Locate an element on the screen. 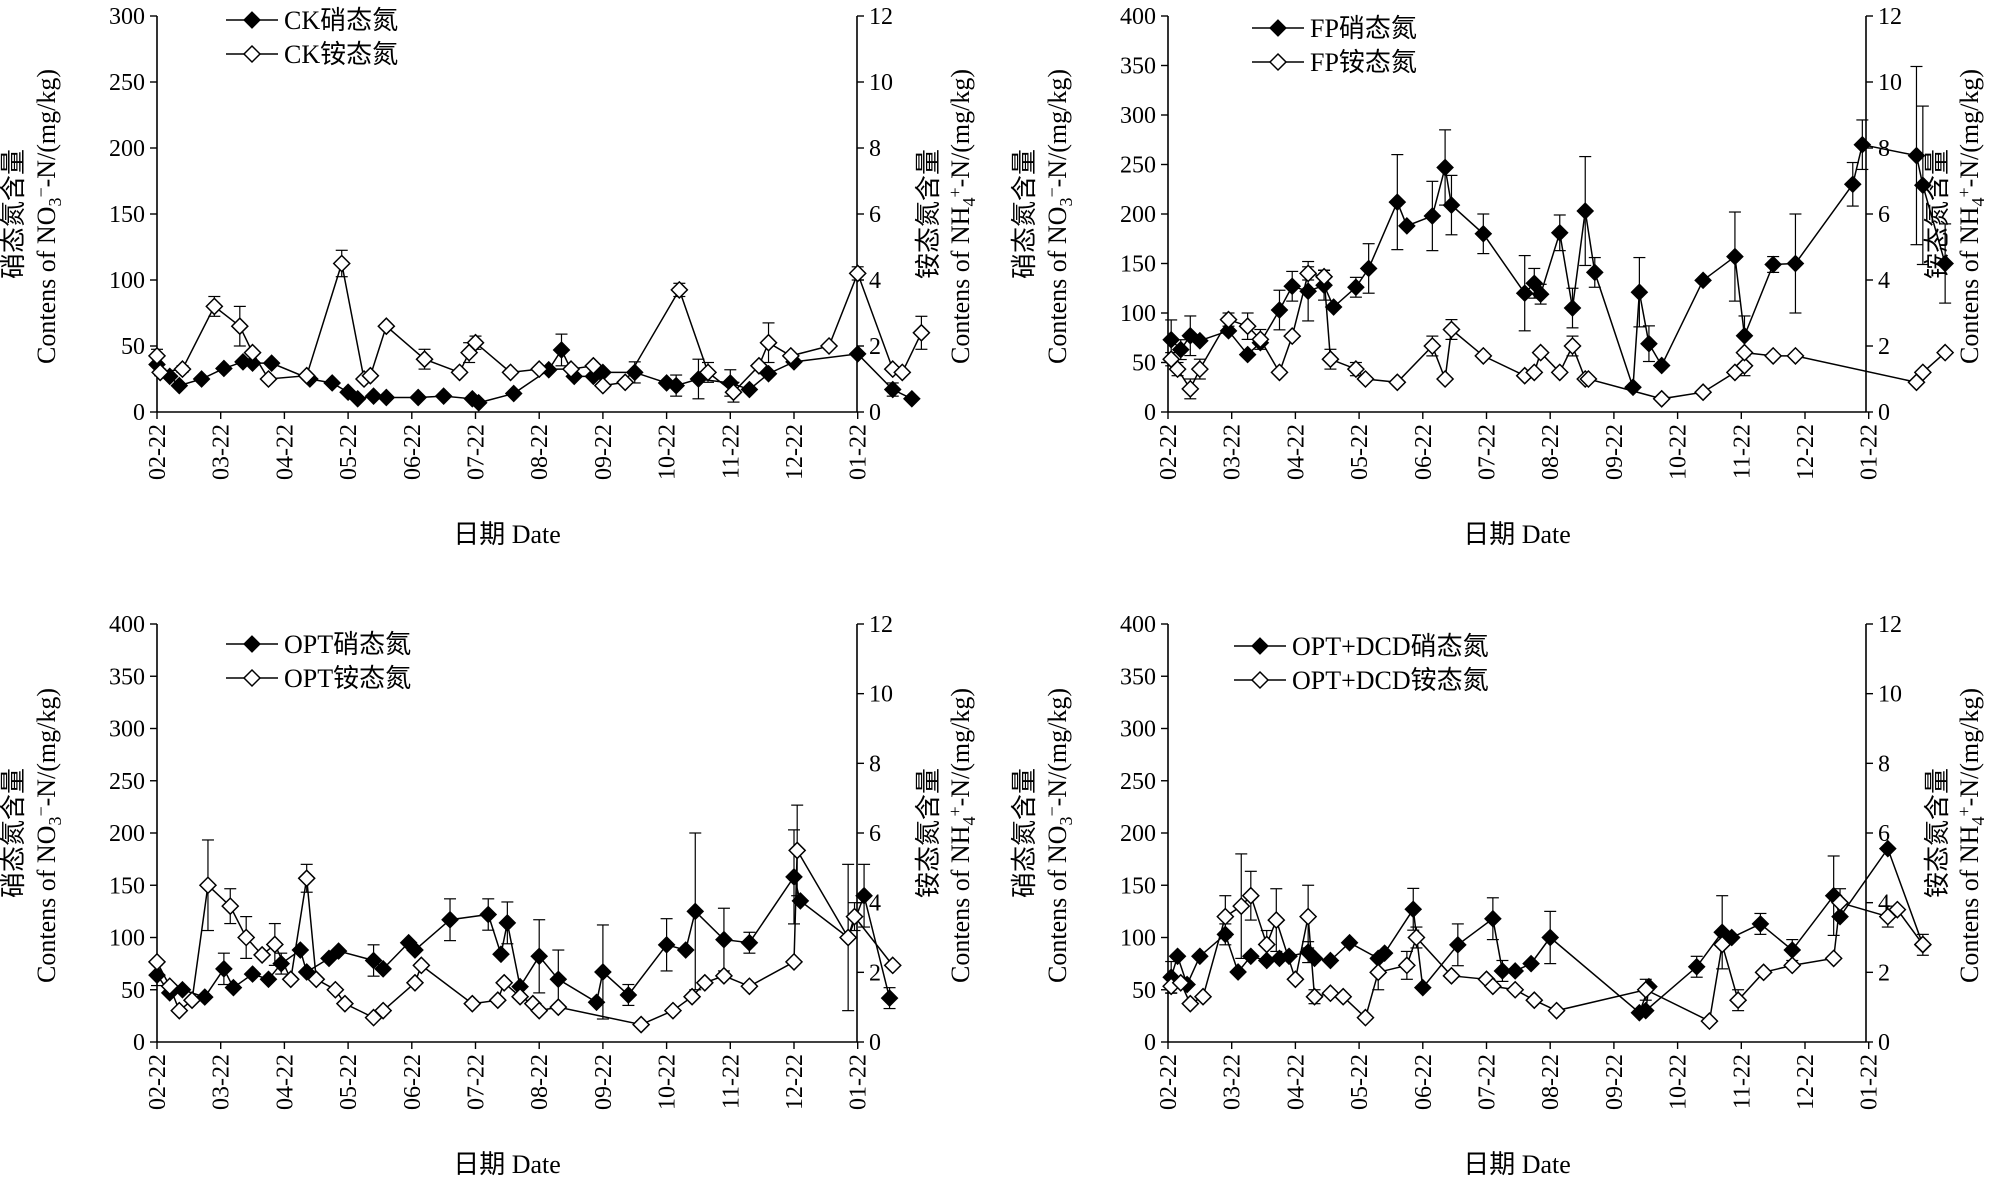  legend-label: OPT硝态氮 is located at coordinates (347, 644).